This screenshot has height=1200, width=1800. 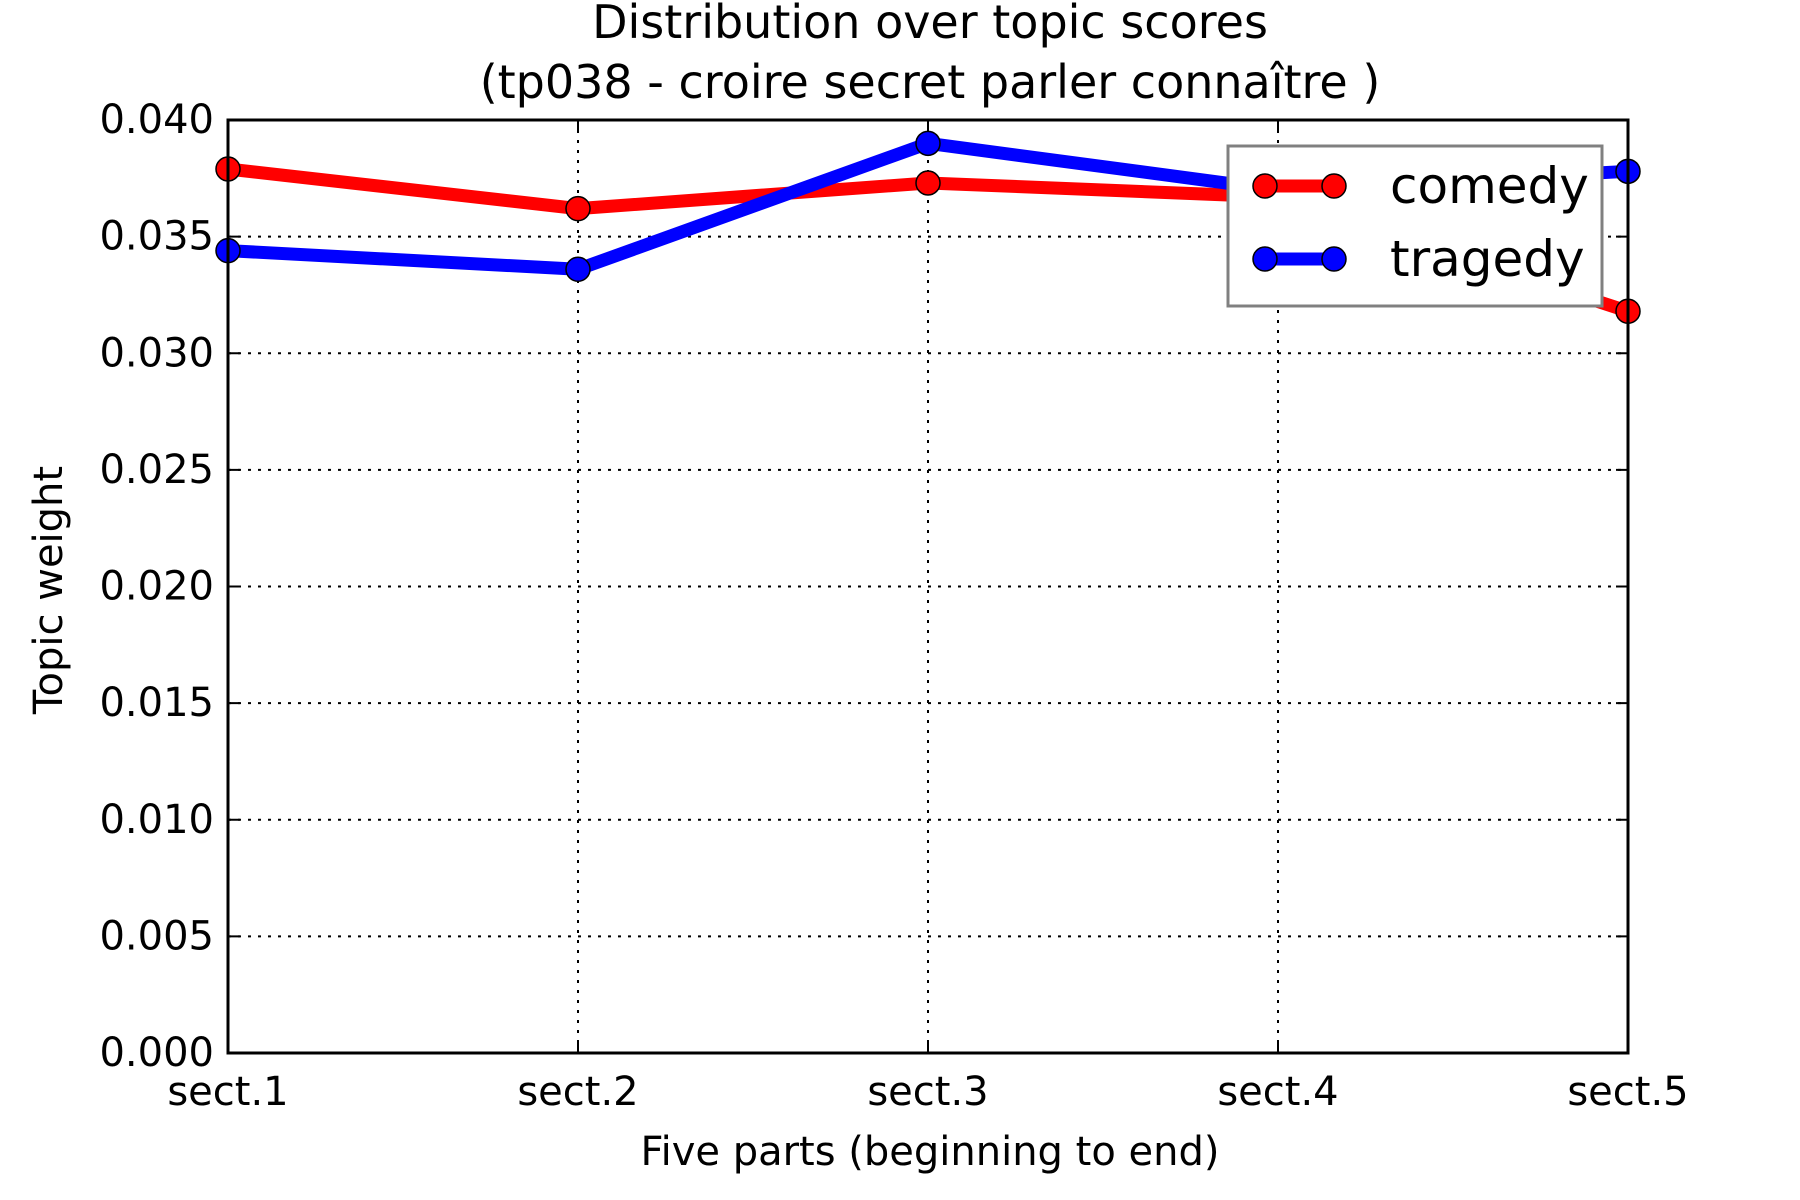 I want to click on legend-label-comedy: comedy, so click(x=1489, y=186).